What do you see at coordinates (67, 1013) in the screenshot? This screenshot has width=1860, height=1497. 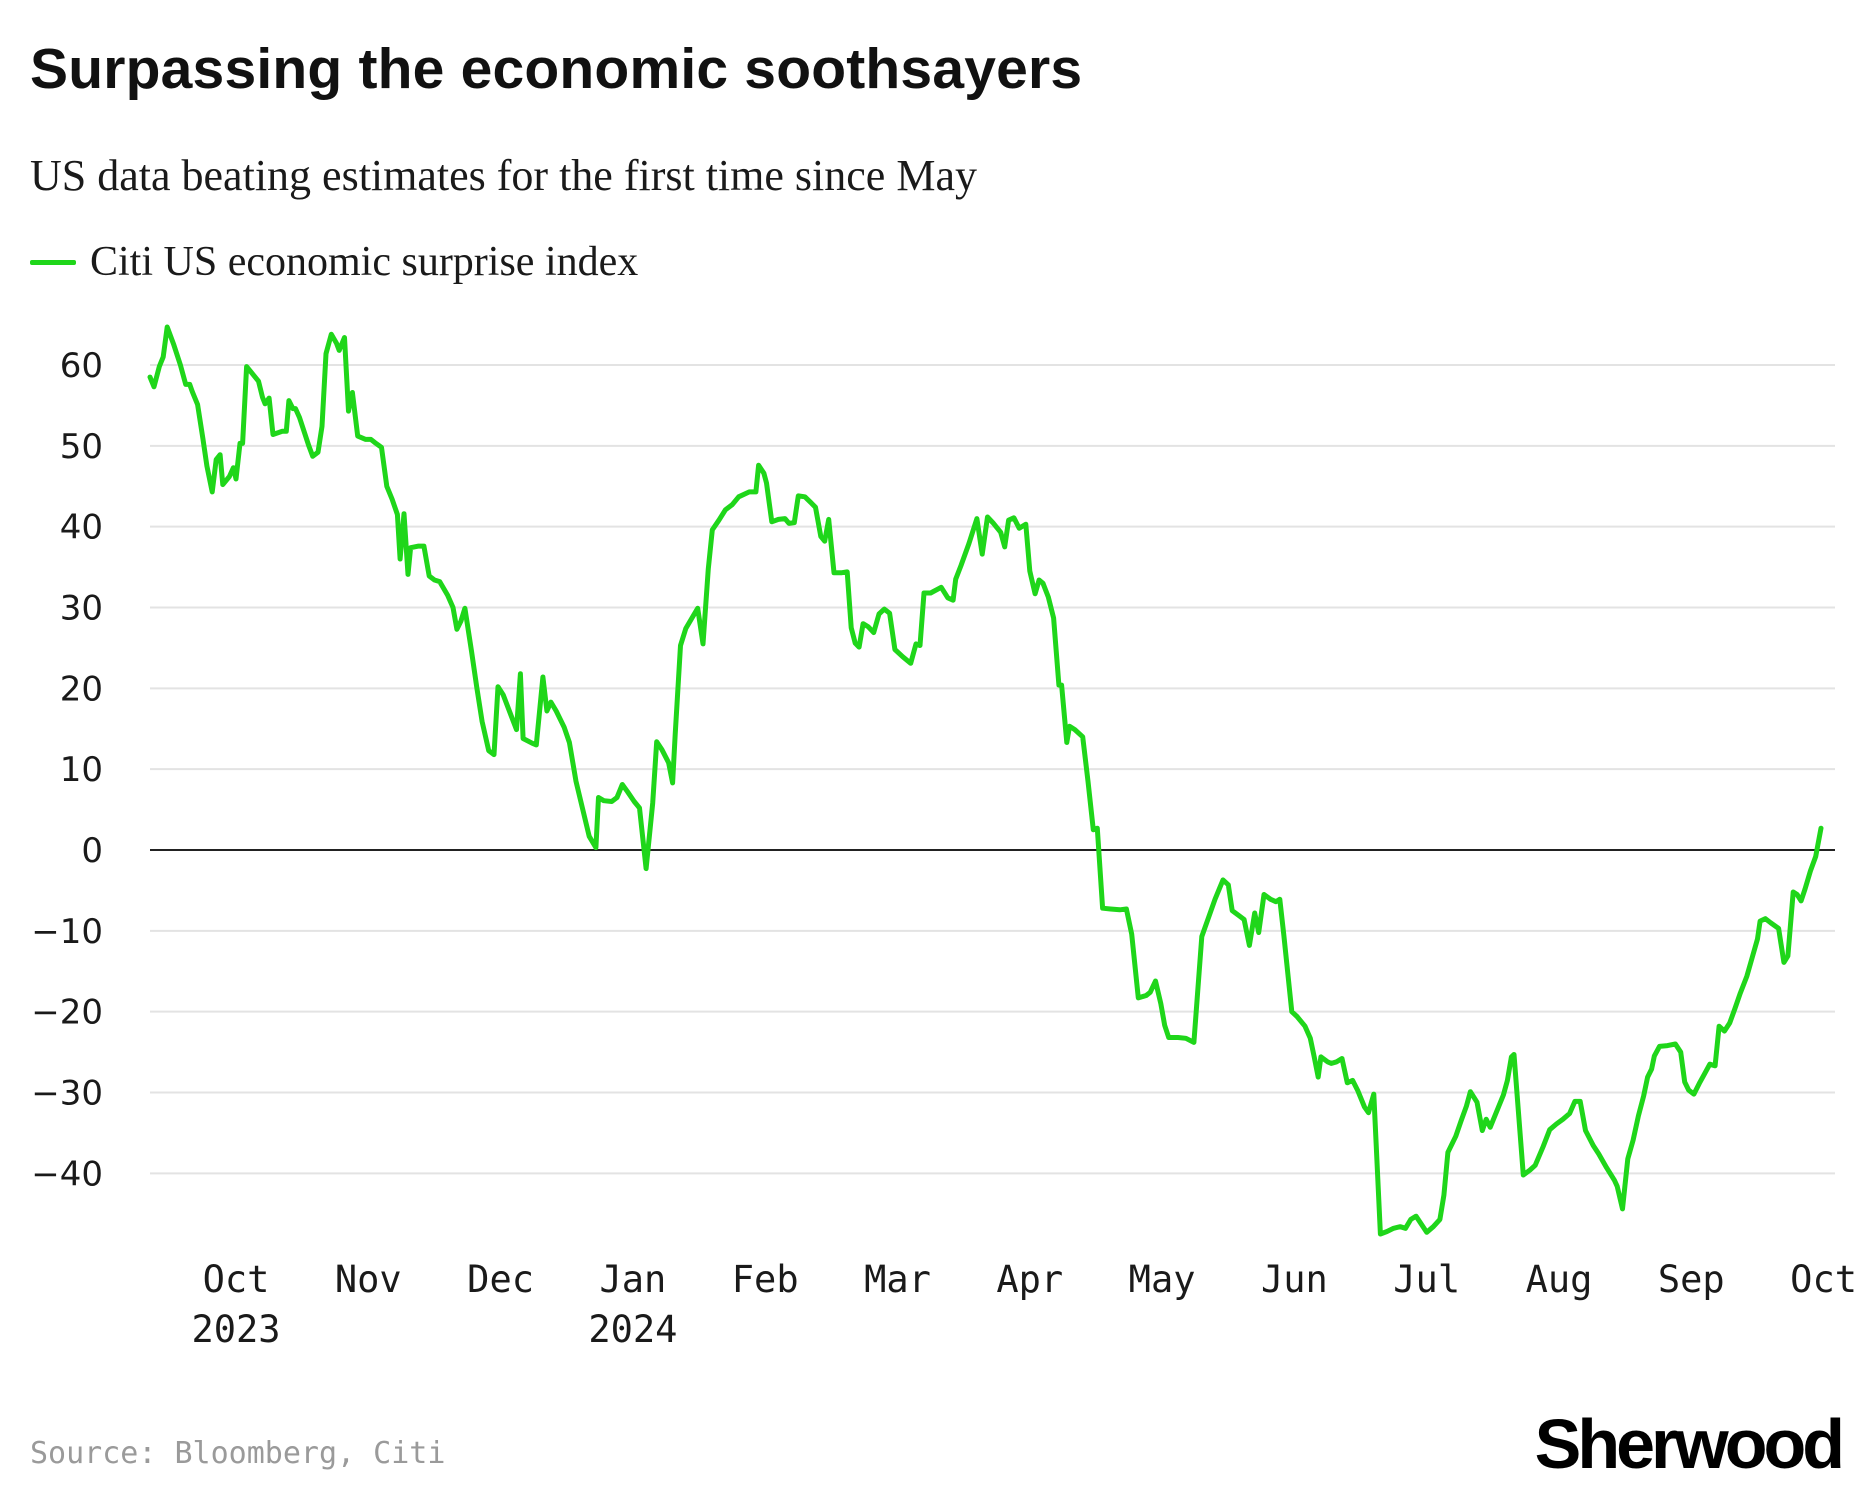 I see `y-tick-label--20: −20` at bounding box center [67, 1013].